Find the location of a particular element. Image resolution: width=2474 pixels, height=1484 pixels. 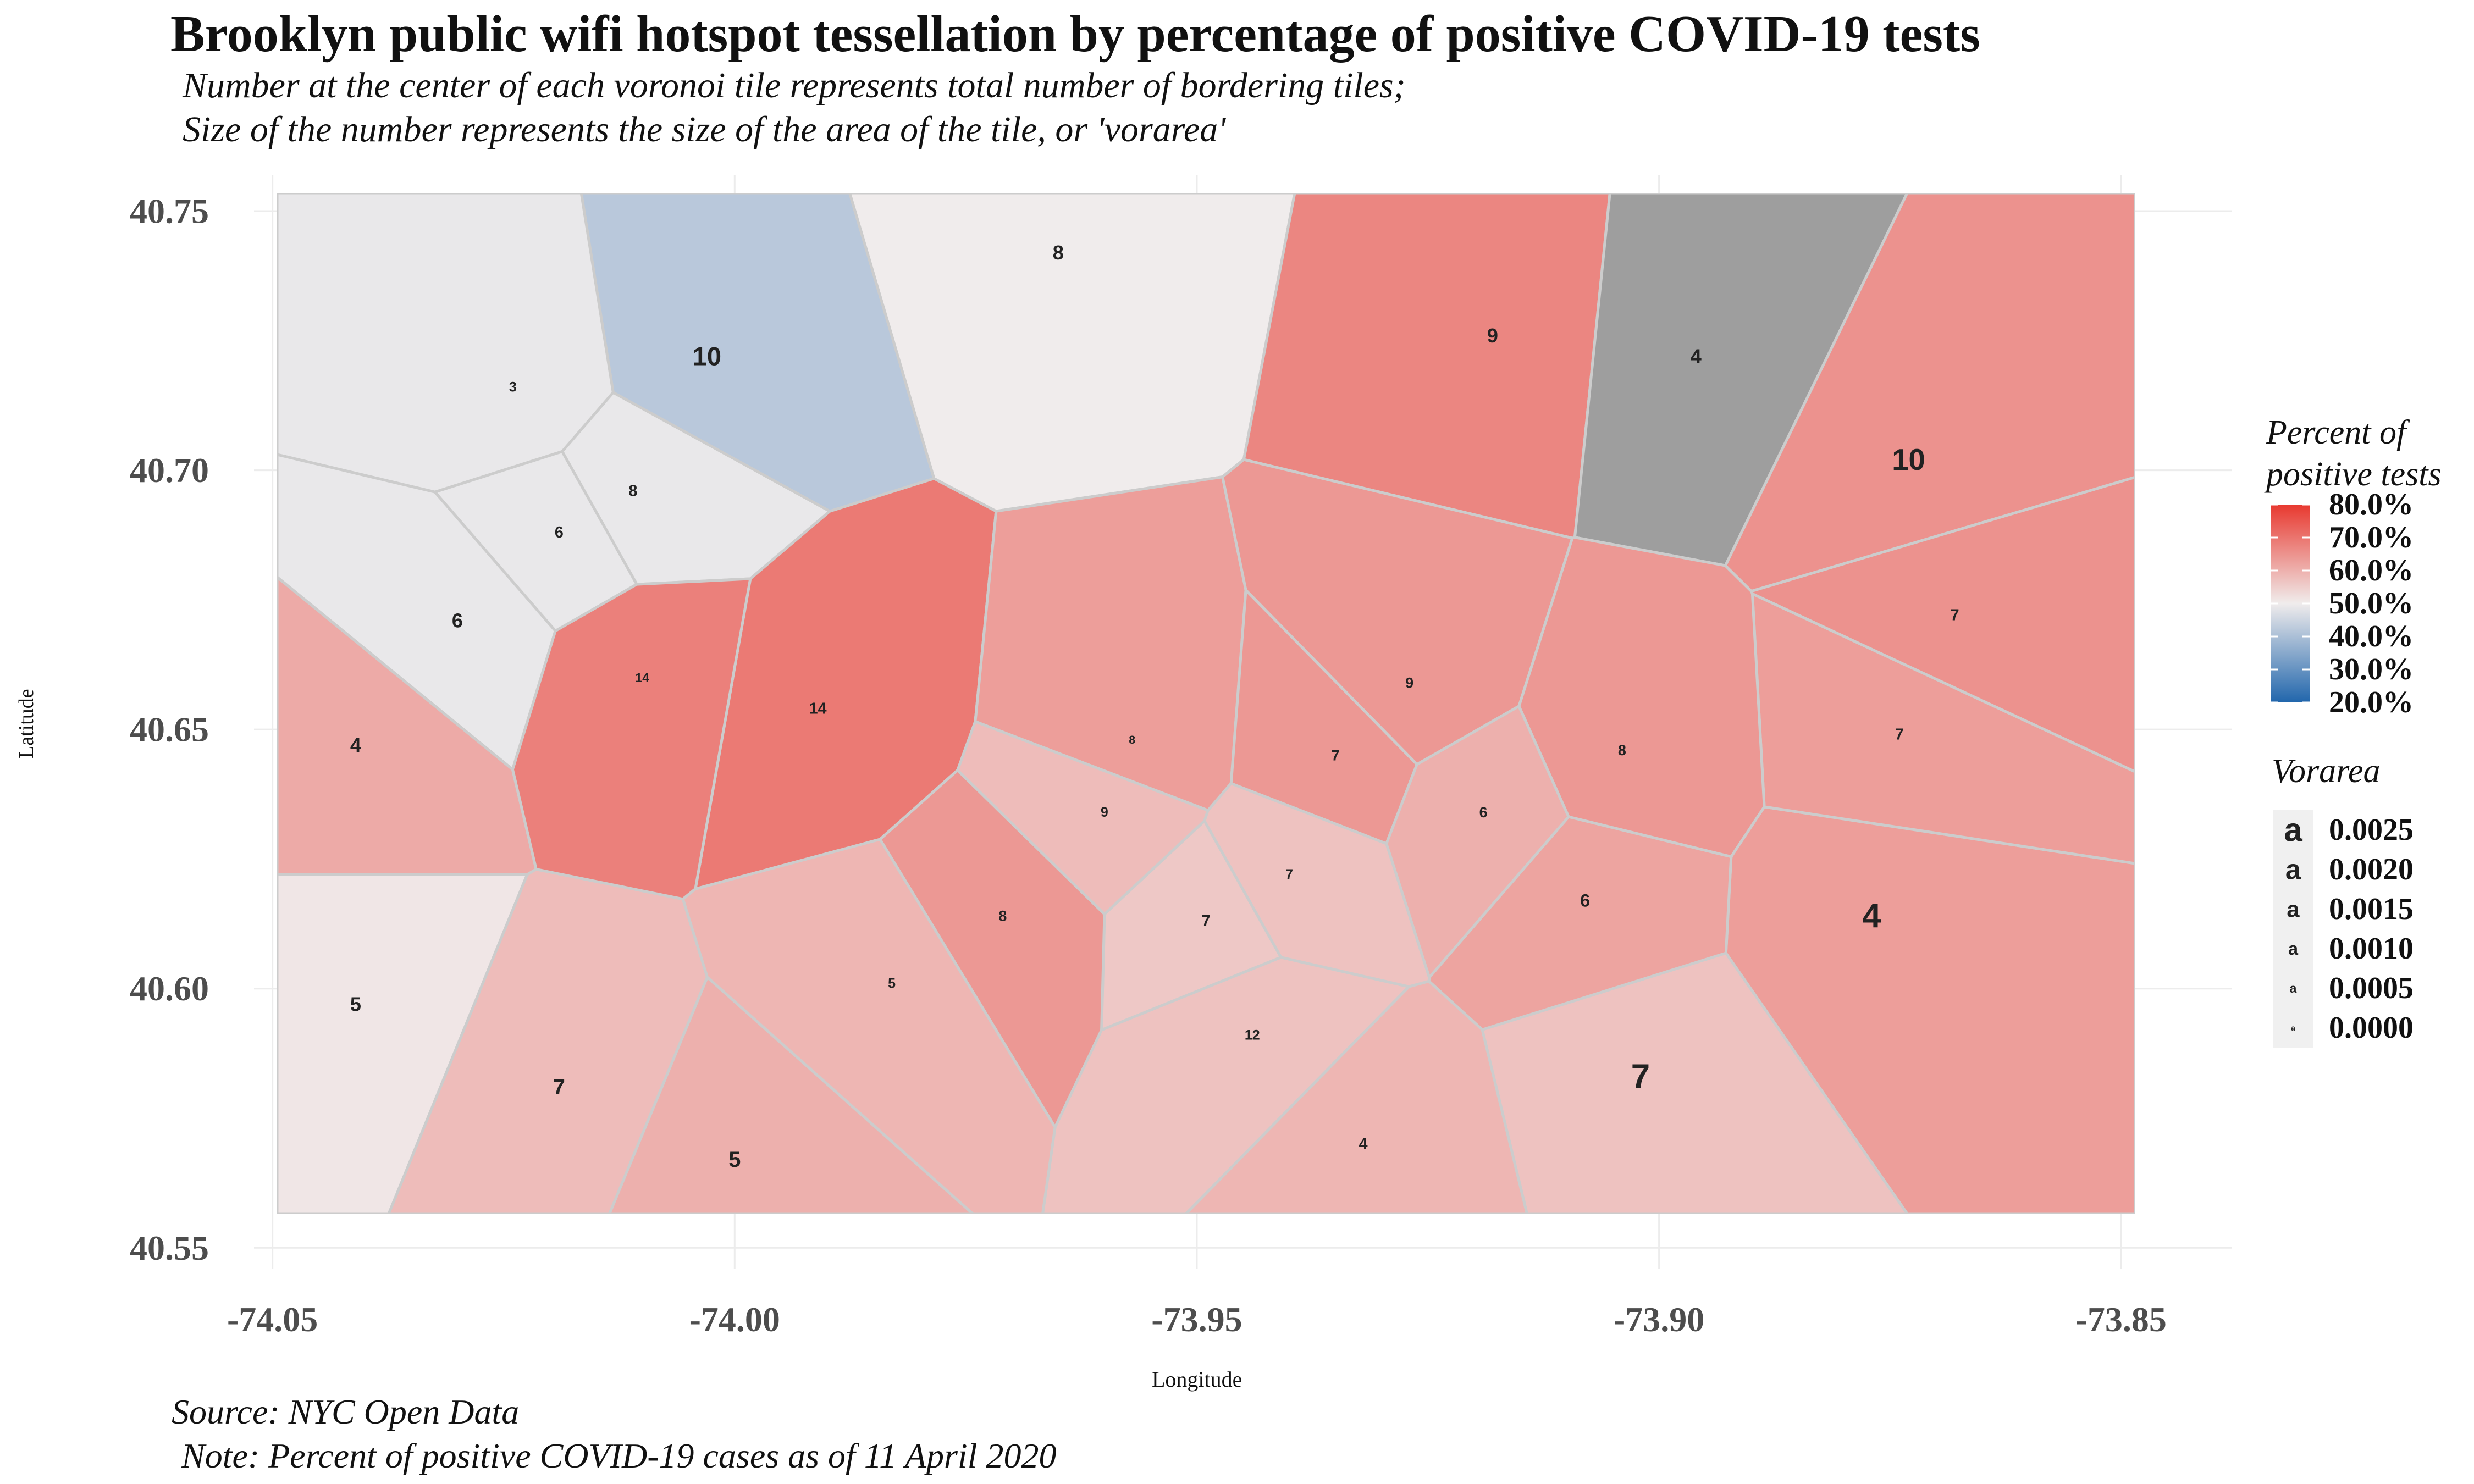

legend-size-label: 0.0020 is located at coordinates (2372, 869).